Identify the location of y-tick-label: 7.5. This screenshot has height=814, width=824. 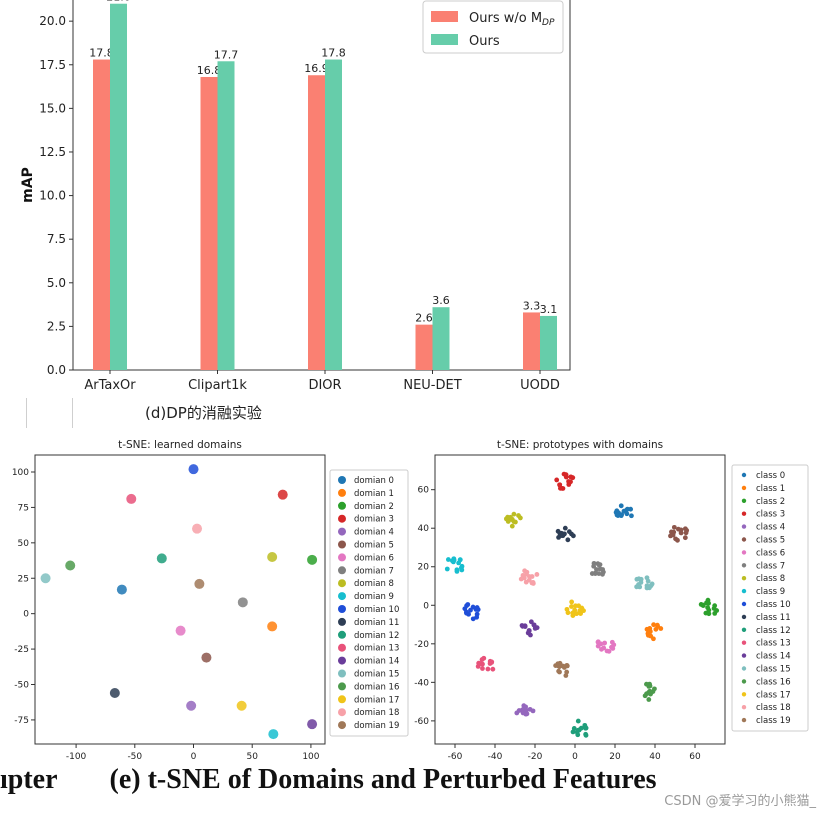
(56, 239).